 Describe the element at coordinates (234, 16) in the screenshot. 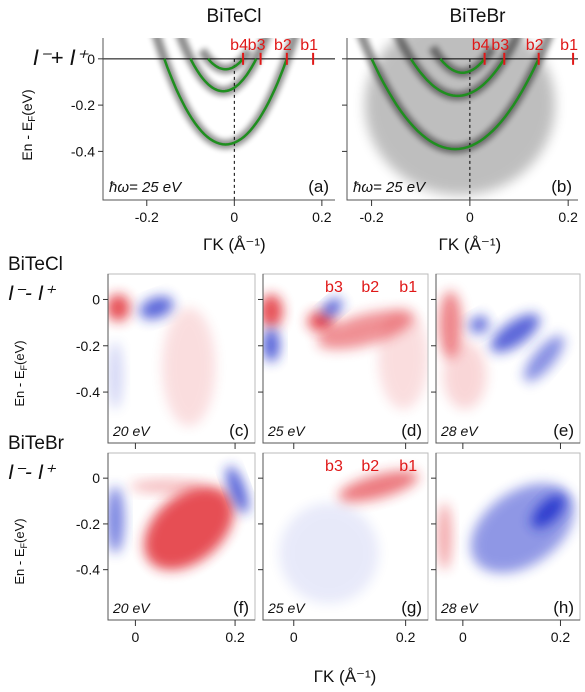

I see `panel-title: BiTeCl` at that location.